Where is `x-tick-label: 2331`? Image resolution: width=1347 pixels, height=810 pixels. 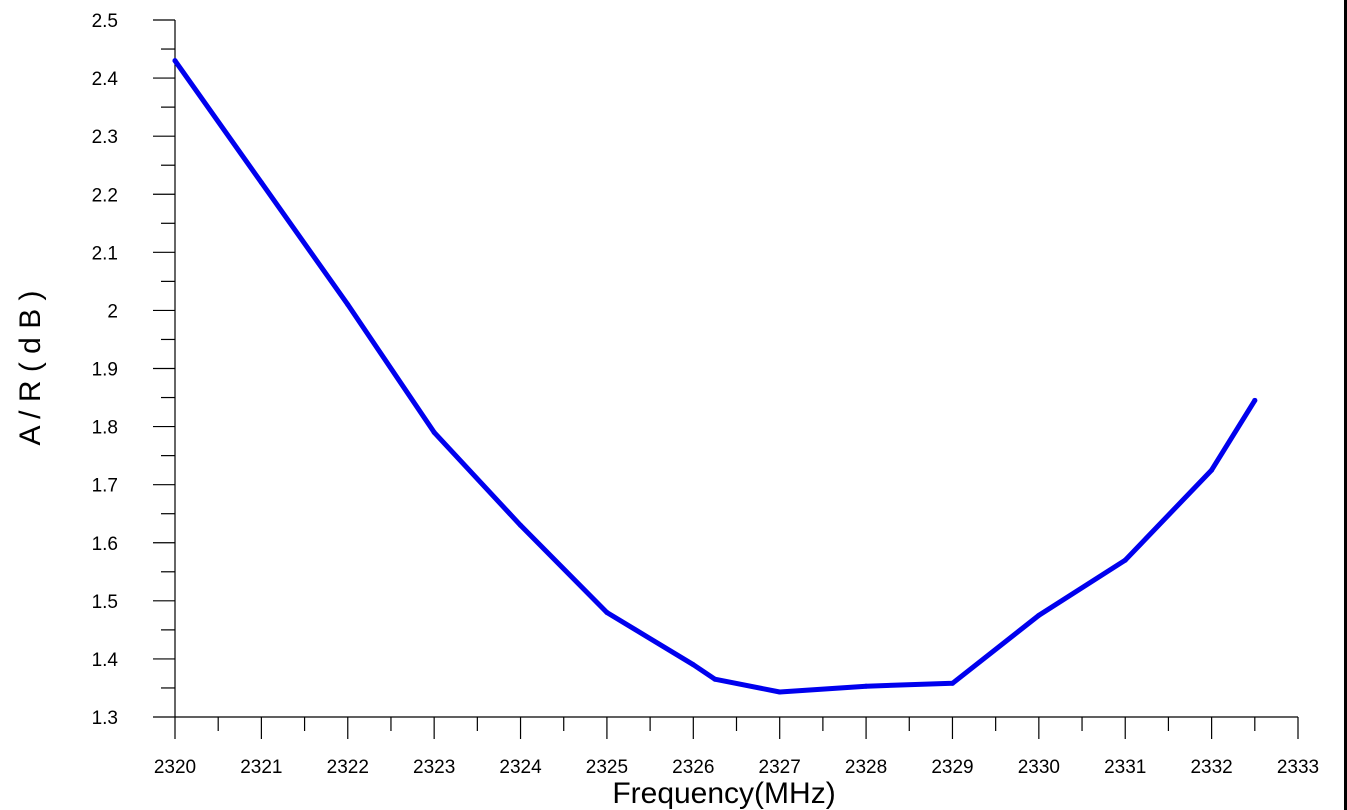 x-tick-label: 2331 is located at coordinates (1125, 767).